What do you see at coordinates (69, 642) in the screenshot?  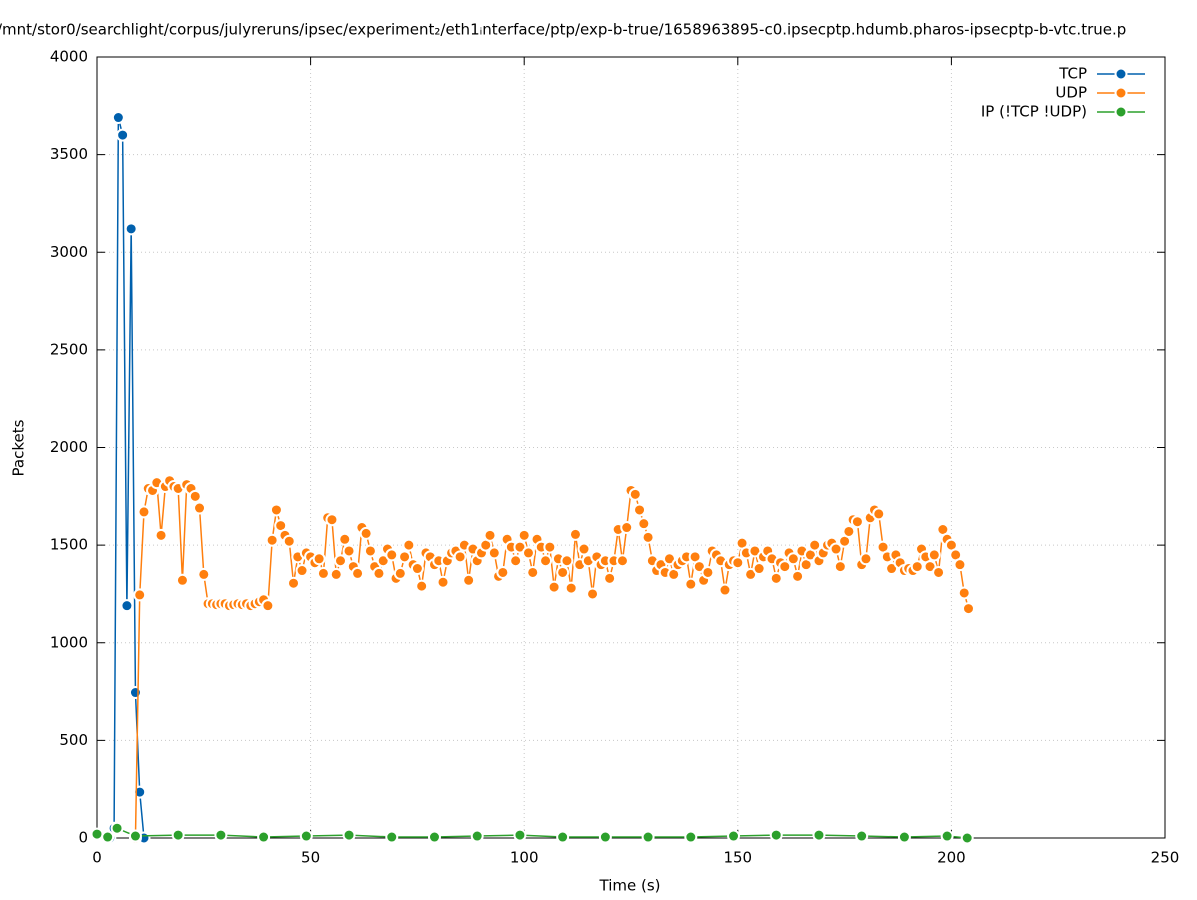 I see `y-tick-label: 1000` at bounding box center [69, 642].